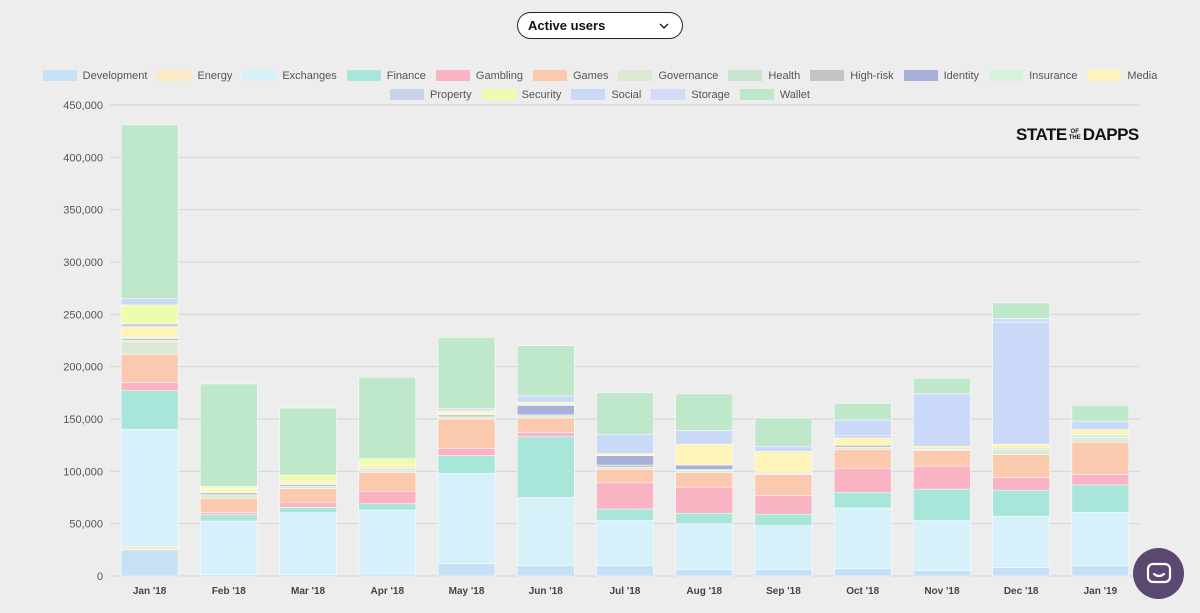  Describe the element at coordinates (1142, 75) in the screenshot. I see `legend-label: Media` at that location.